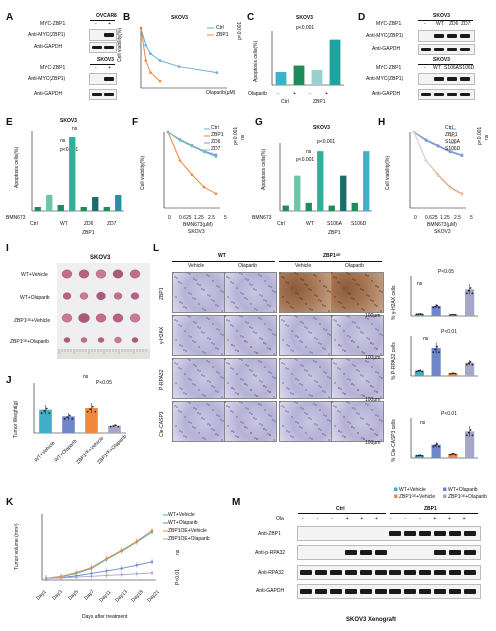 Image resolution: width=496 pixels, height=631 pixels. I want to click on m-sign-3: +, so click(347, 519).